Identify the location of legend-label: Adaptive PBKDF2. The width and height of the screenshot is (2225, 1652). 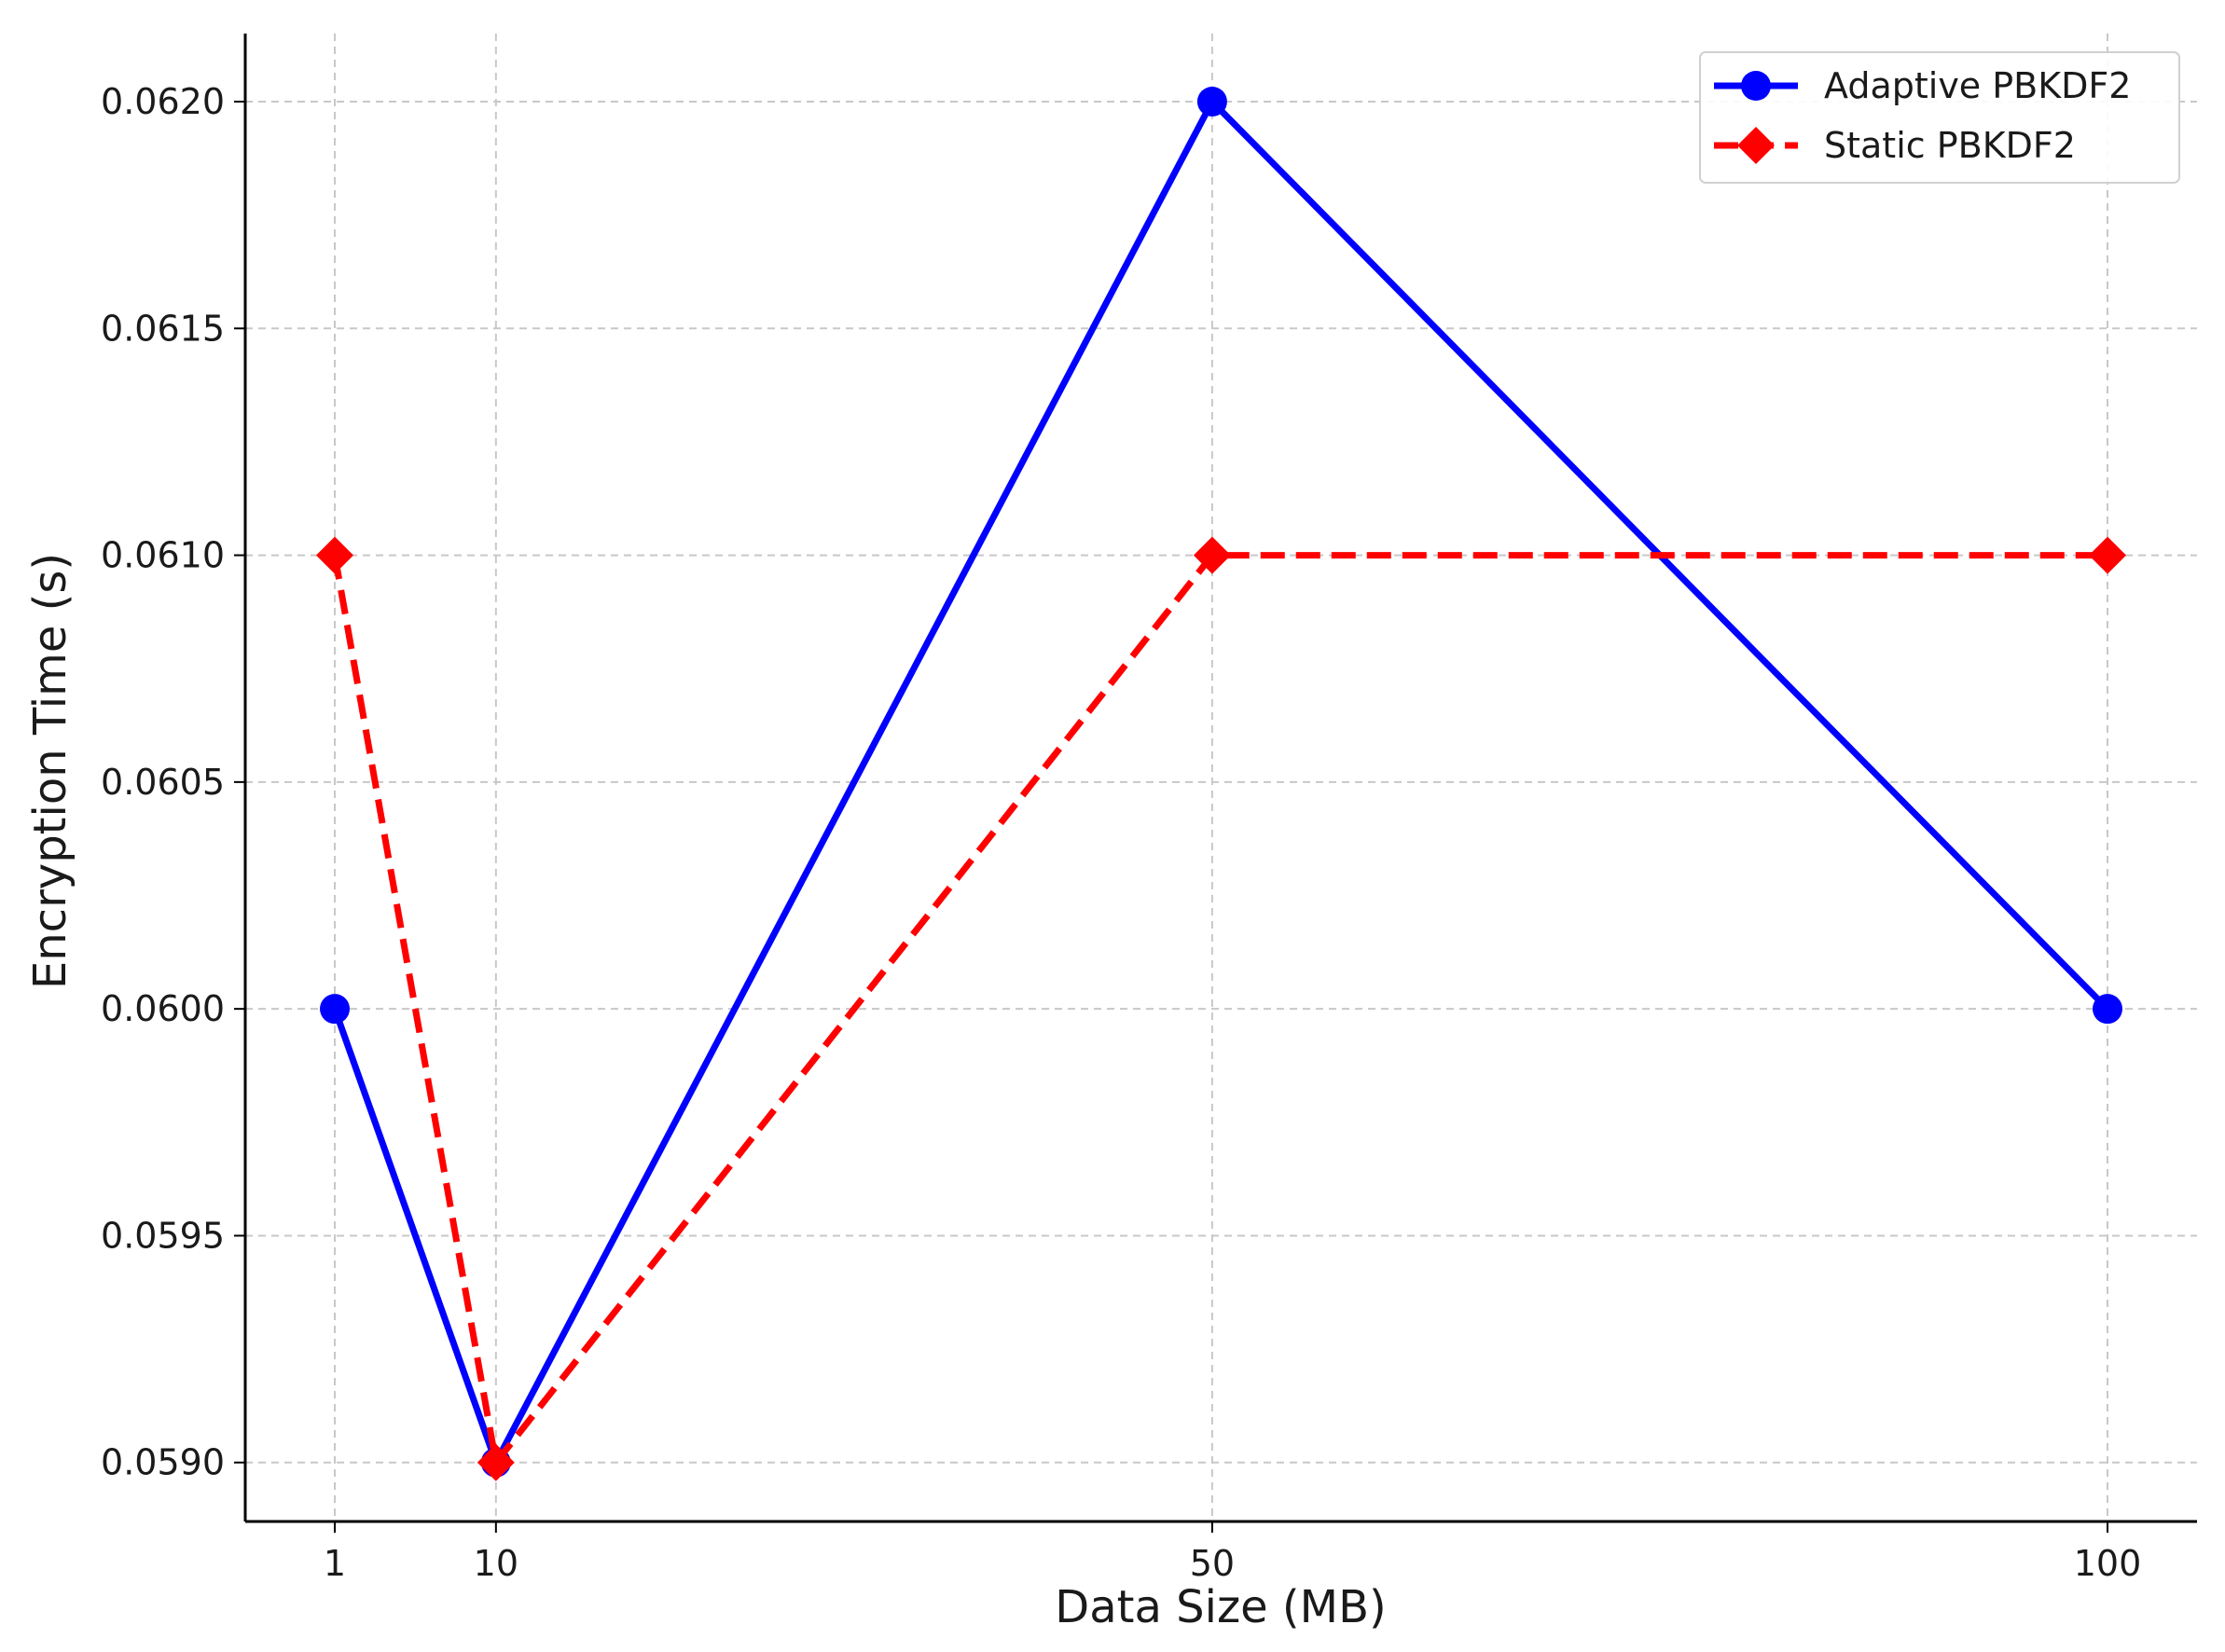
(1978, 86).